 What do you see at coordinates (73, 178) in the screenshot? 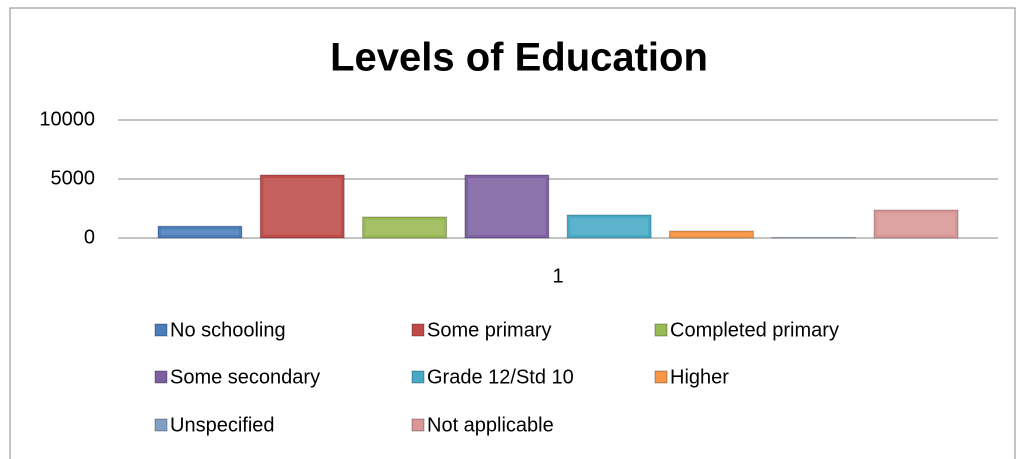
I see `y-tick-label: 5000` at bounding box center [73, 178].